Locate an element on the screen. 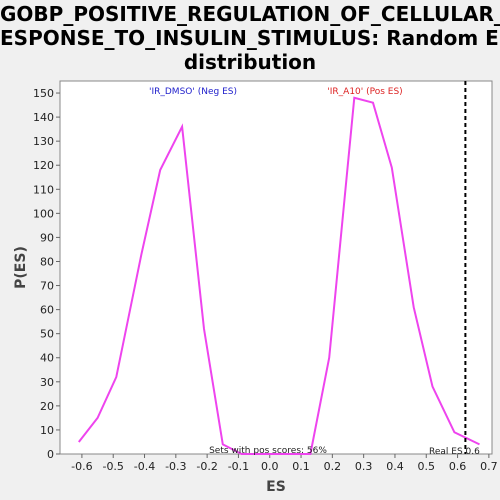 This screenshot has width=500, height=500. y-tick-label: 140 is located at coordinates (43, 117).